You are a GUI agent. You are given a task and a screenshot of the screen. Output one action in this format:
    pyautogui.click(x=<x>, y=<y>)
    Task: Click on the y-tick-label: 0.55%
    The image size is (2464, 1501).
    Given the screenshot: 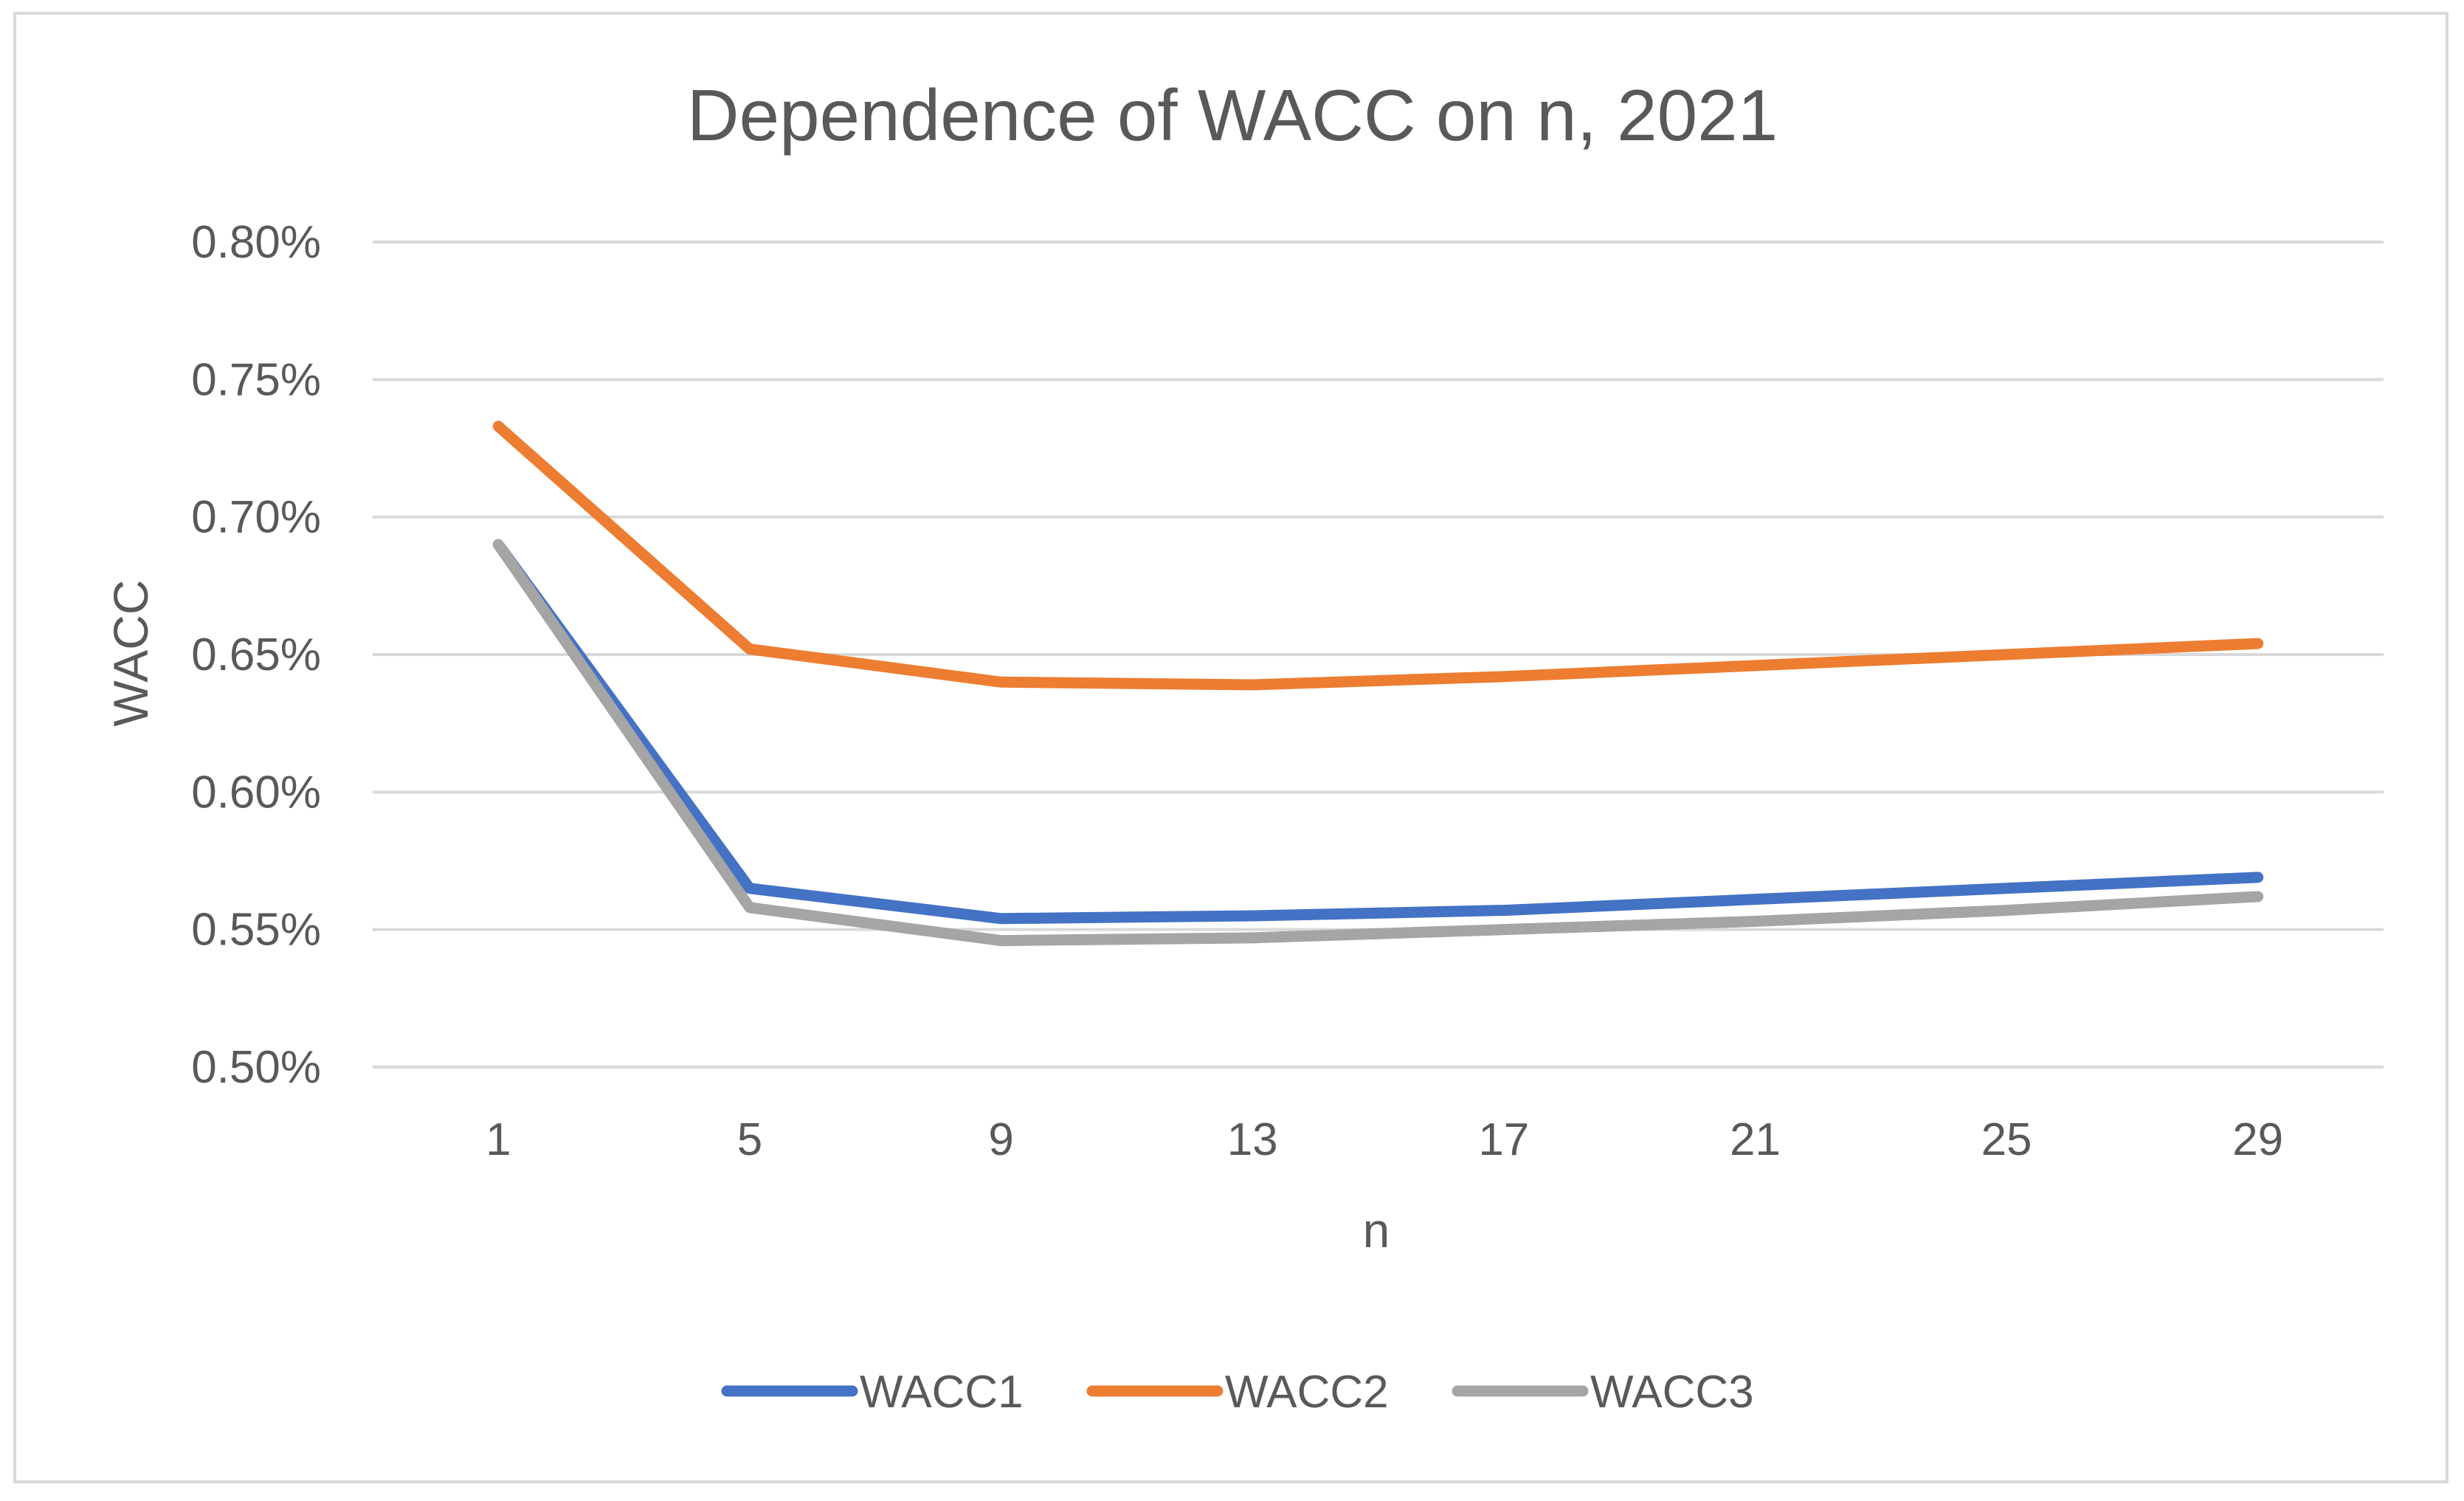 What is the action you would take?
    pyautogui.click(x=256, y=930)
    